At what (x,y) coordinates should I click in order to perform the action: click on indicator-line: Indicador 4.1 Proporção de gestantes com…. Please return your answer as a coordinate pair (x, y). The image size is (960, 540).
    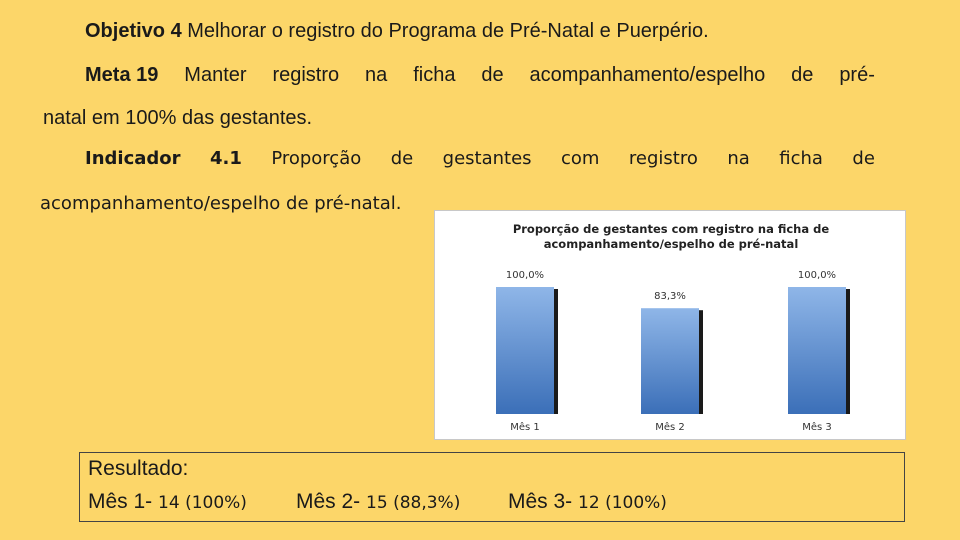
    Looking at the image, I should click on (480, 158).